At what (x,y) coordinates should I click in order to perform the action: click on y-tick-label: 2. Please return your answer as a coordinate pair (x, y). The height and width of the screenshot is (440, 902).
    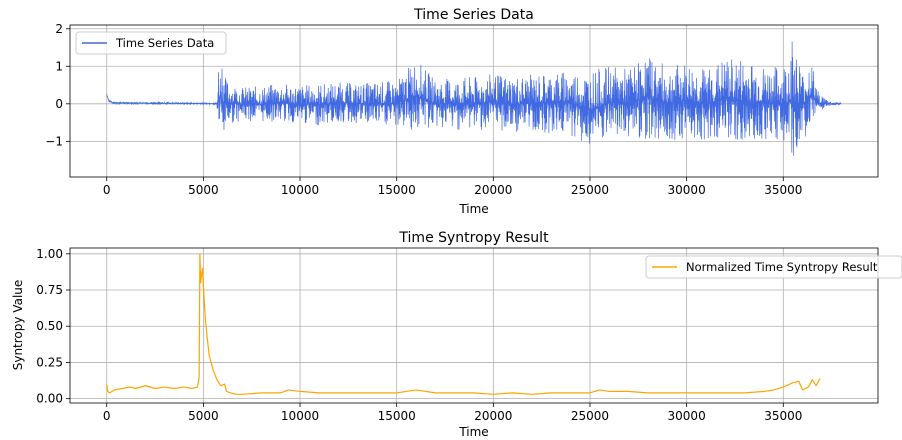
    Looking at the image, I should click on (59, 29).